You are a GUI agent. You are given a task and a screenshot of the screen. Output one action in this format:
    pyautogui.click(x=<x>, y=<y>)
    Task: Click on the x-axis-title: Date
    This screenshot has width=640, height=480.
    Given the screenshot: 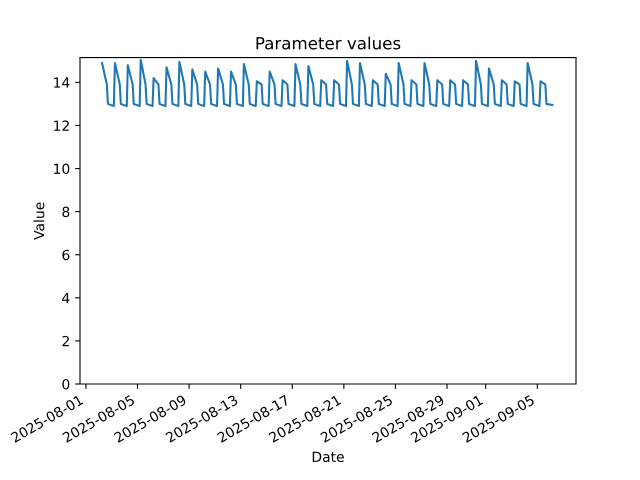 What is the action you would take?
    pyautogui.click(x=328, y=457)
    